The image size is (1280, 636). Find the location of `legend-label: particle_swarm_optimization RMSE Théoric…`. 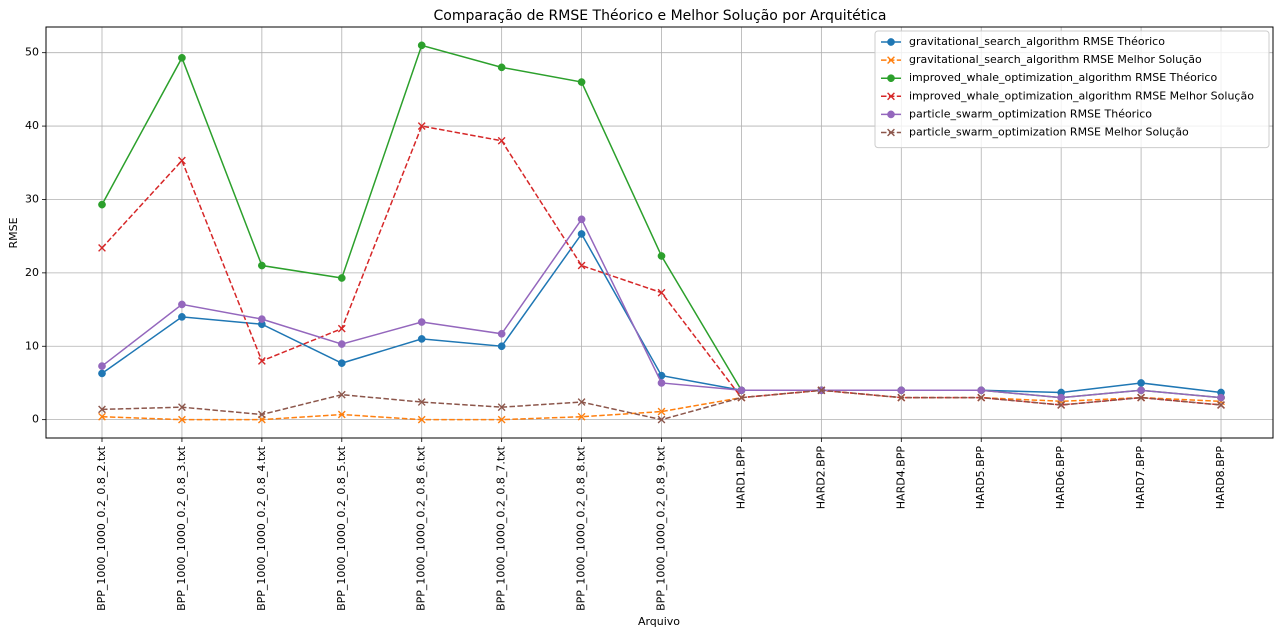

legend-label: particle_swarm_optimization RMSE Théoric… is located at coordinates (1030, 113).